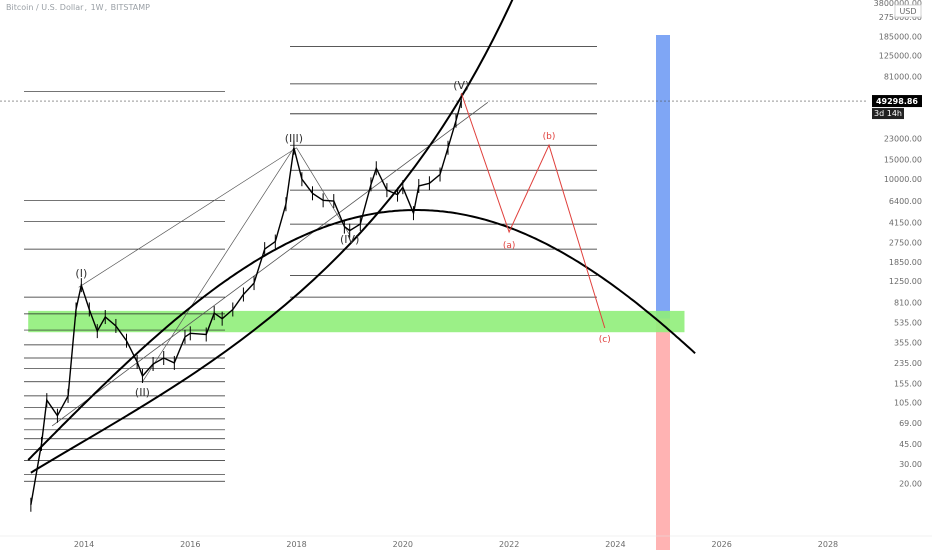  I want to click on time-tick-label: 2018, so click(296, 544).